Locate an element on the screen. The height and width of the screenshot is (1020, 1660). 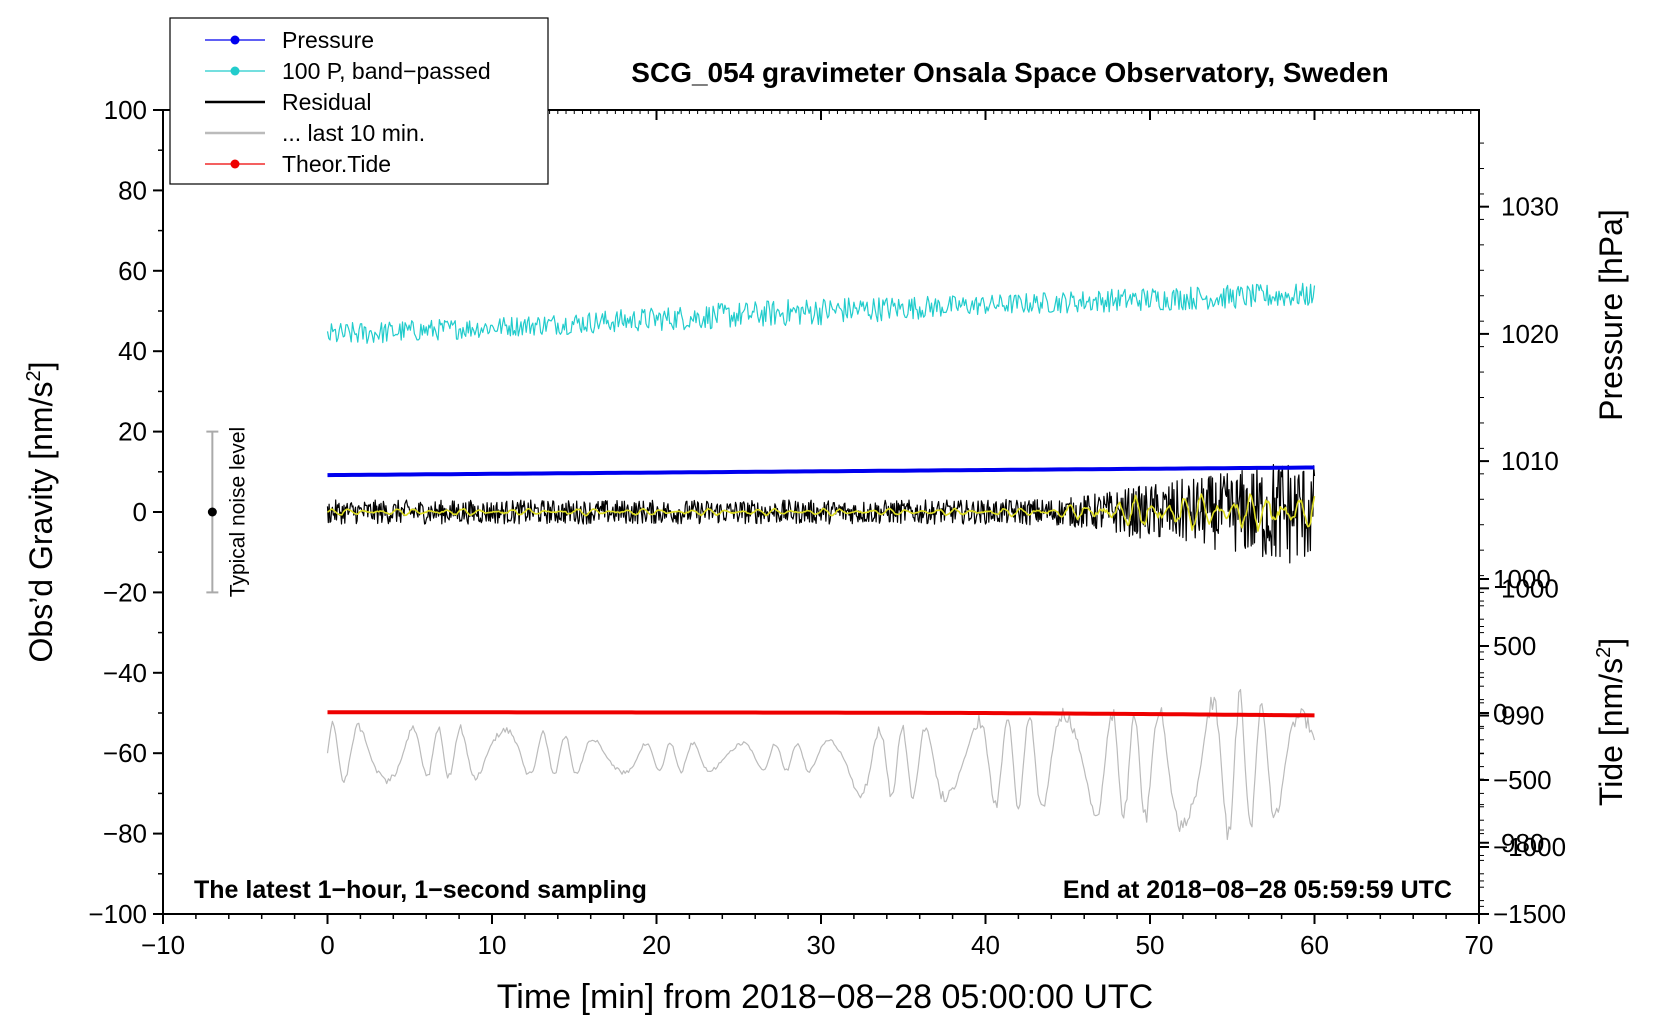
y-tick-label: −20 is located at coordinates (125, 592).